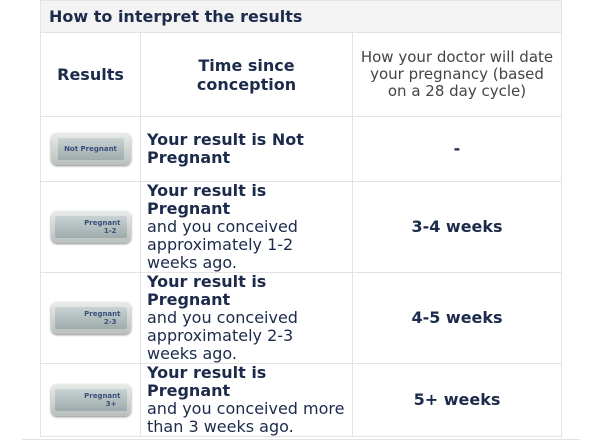  I want to click on display-cell: Pregnant 1-2, so click(90, 227).